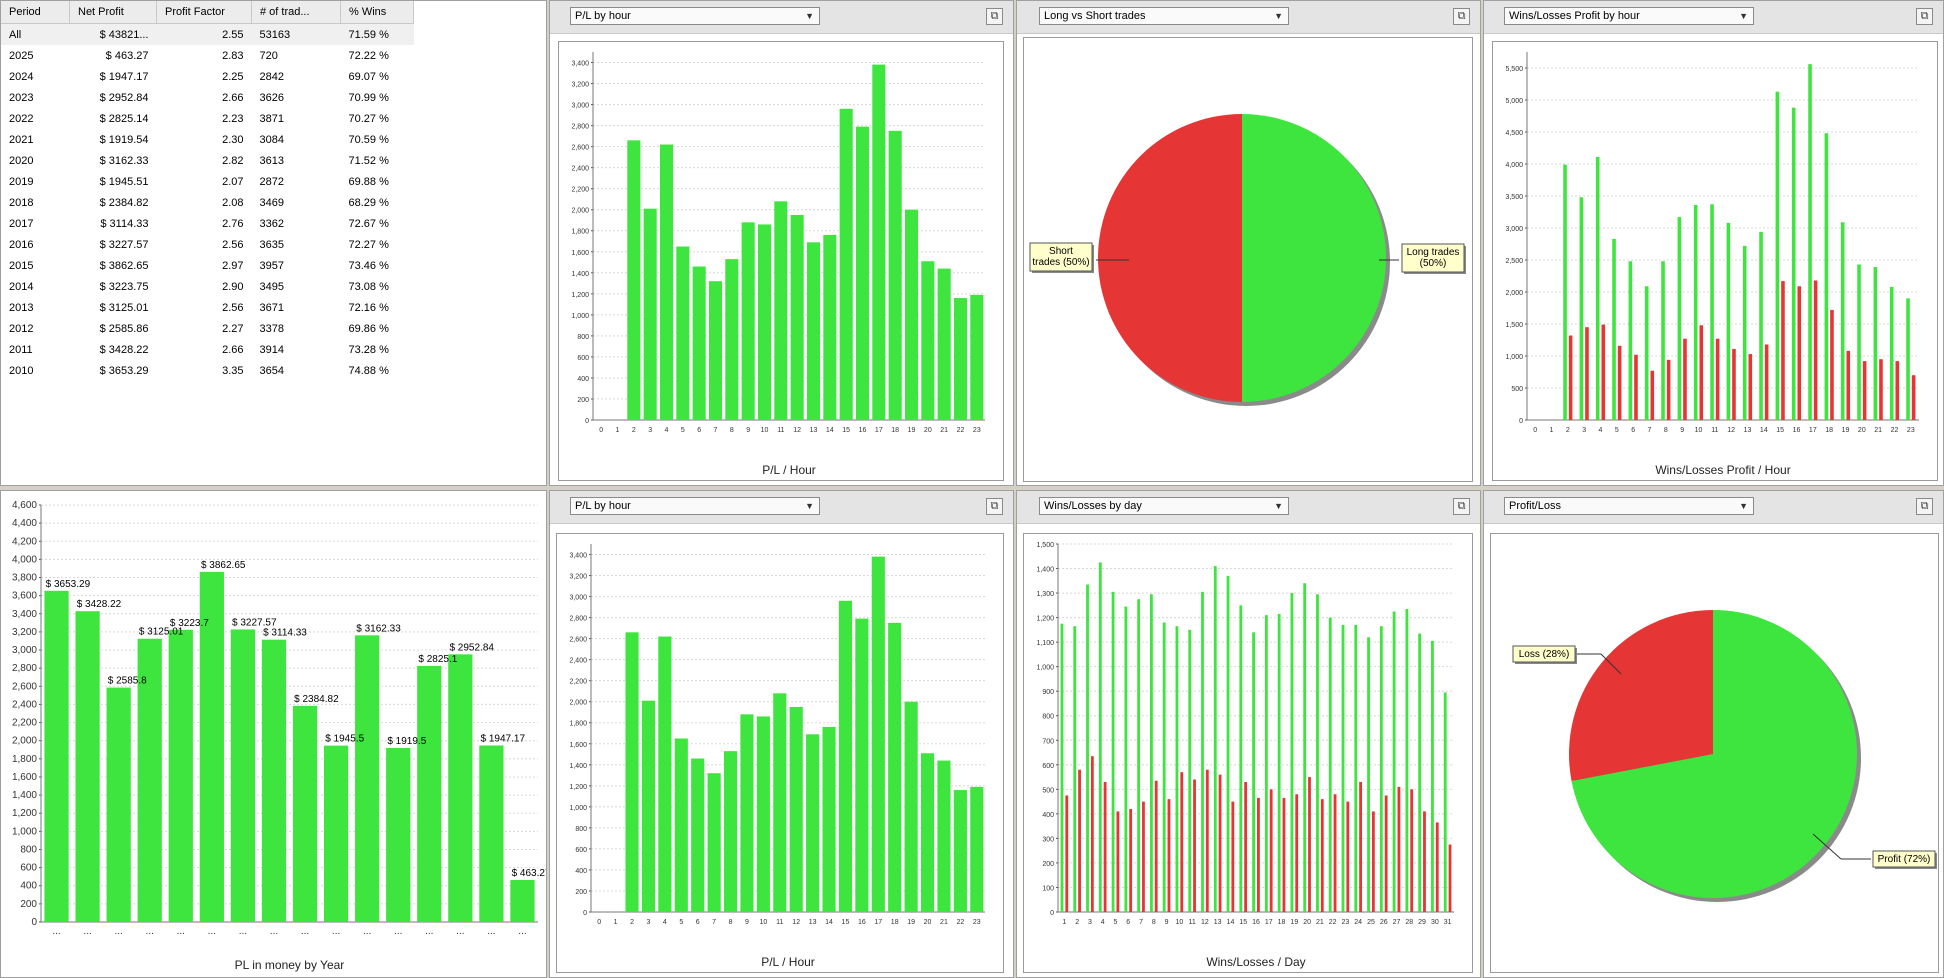 This screenshot has height=978, width=1944. I want to click on table-row: 2010 $ 3653.29 3.35 3654 74.88 %, so click(207, 370).